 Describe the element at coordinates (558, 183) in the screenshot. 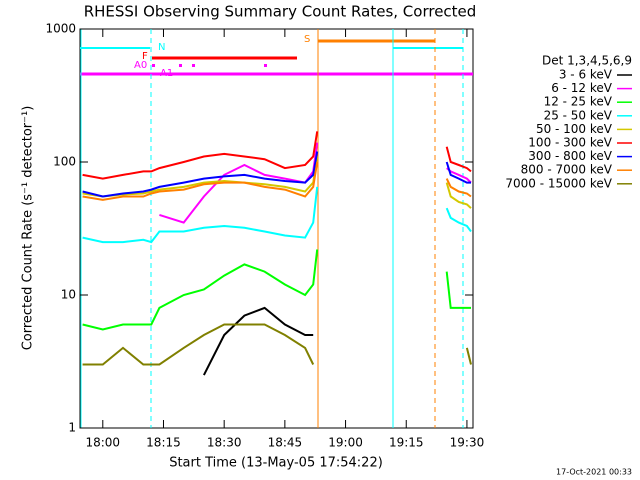

I see `legend-label: 7000 - 15000 keV` at that location.